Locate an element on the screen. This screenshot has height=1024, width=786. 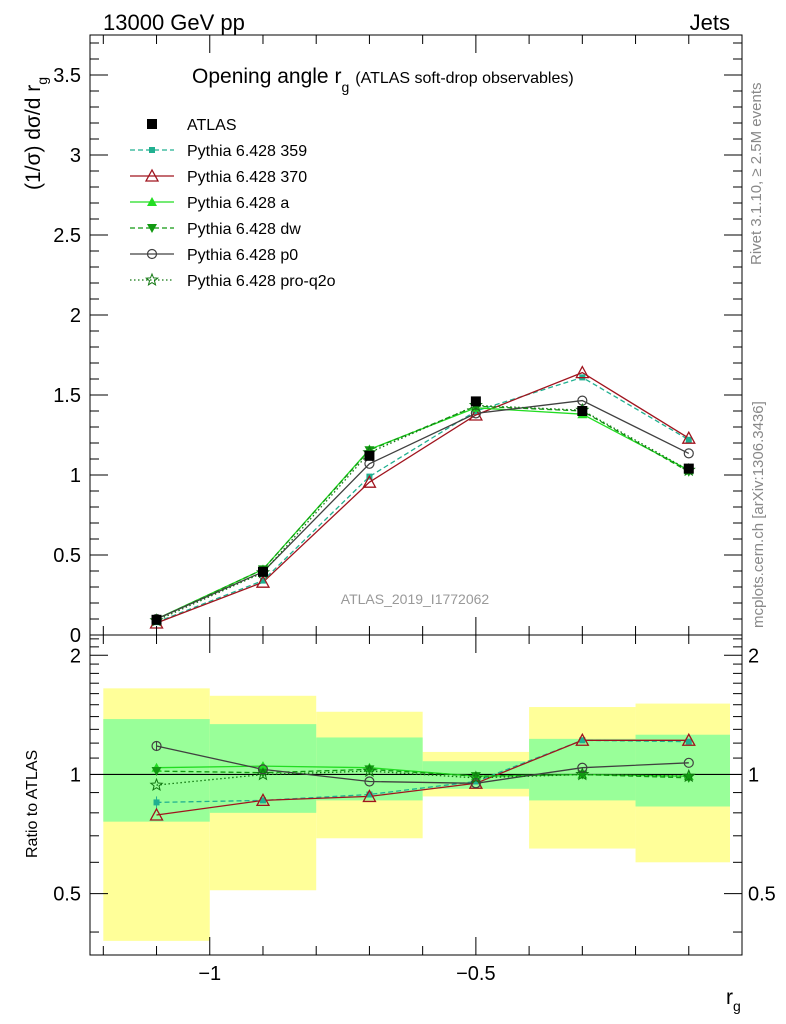
ratio-y-tick-label-right: 1 is located at coordinates (753, 775).